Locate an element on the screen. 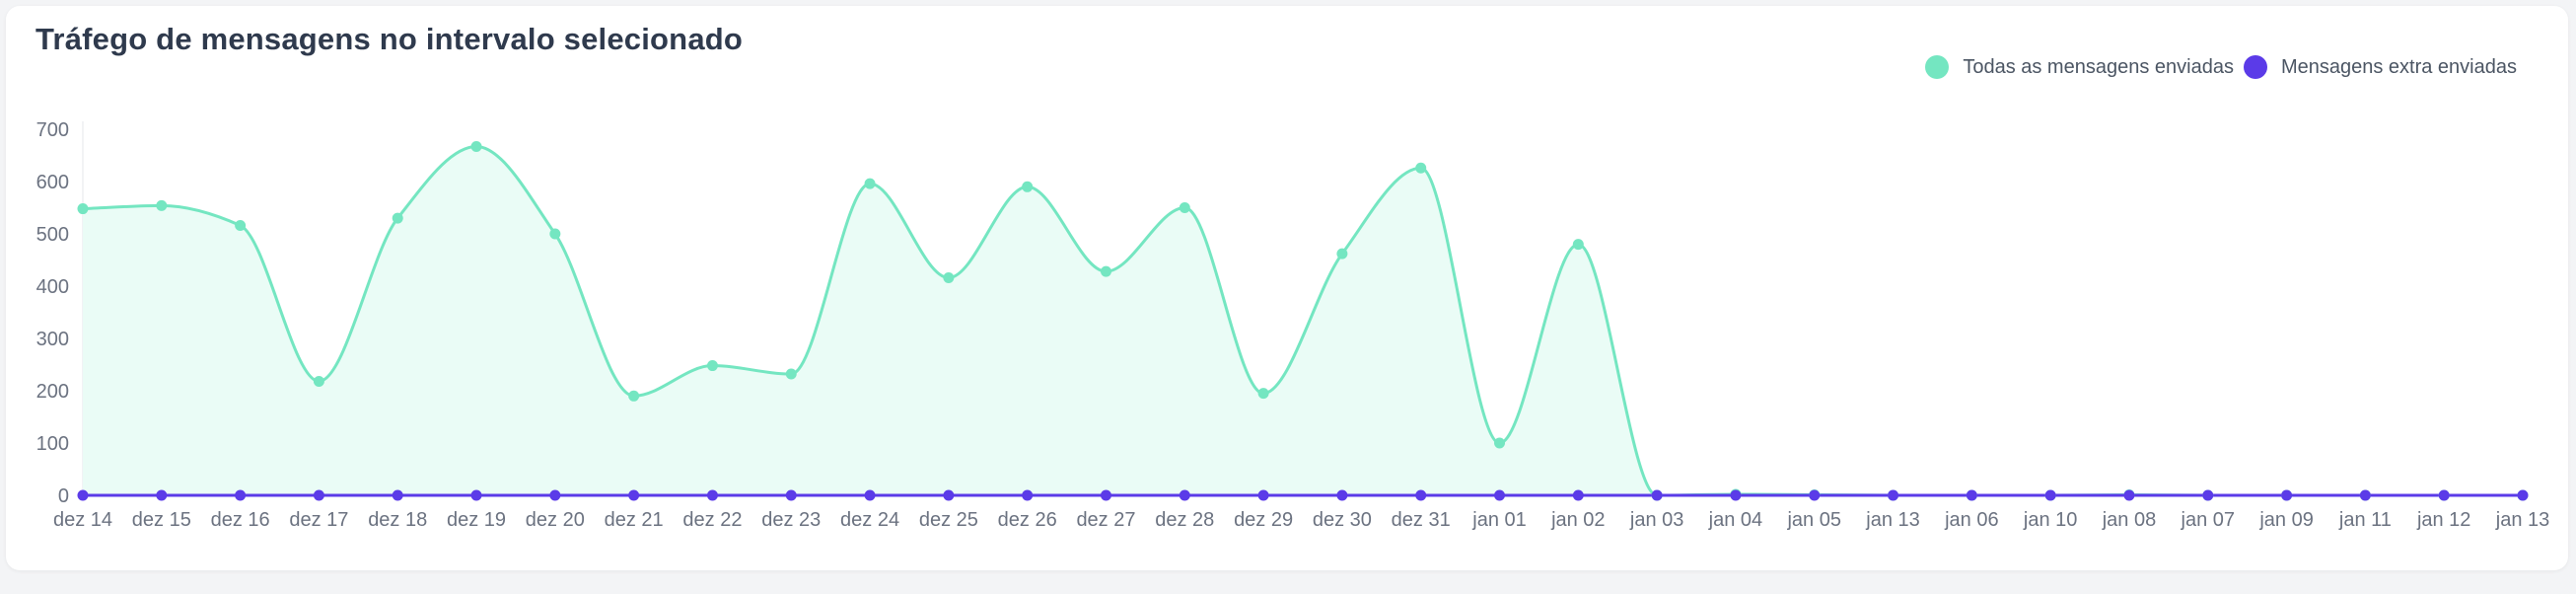 The image size is (2576, 594). legend-swatch-all-messages is located at coordinates (1937, 67).